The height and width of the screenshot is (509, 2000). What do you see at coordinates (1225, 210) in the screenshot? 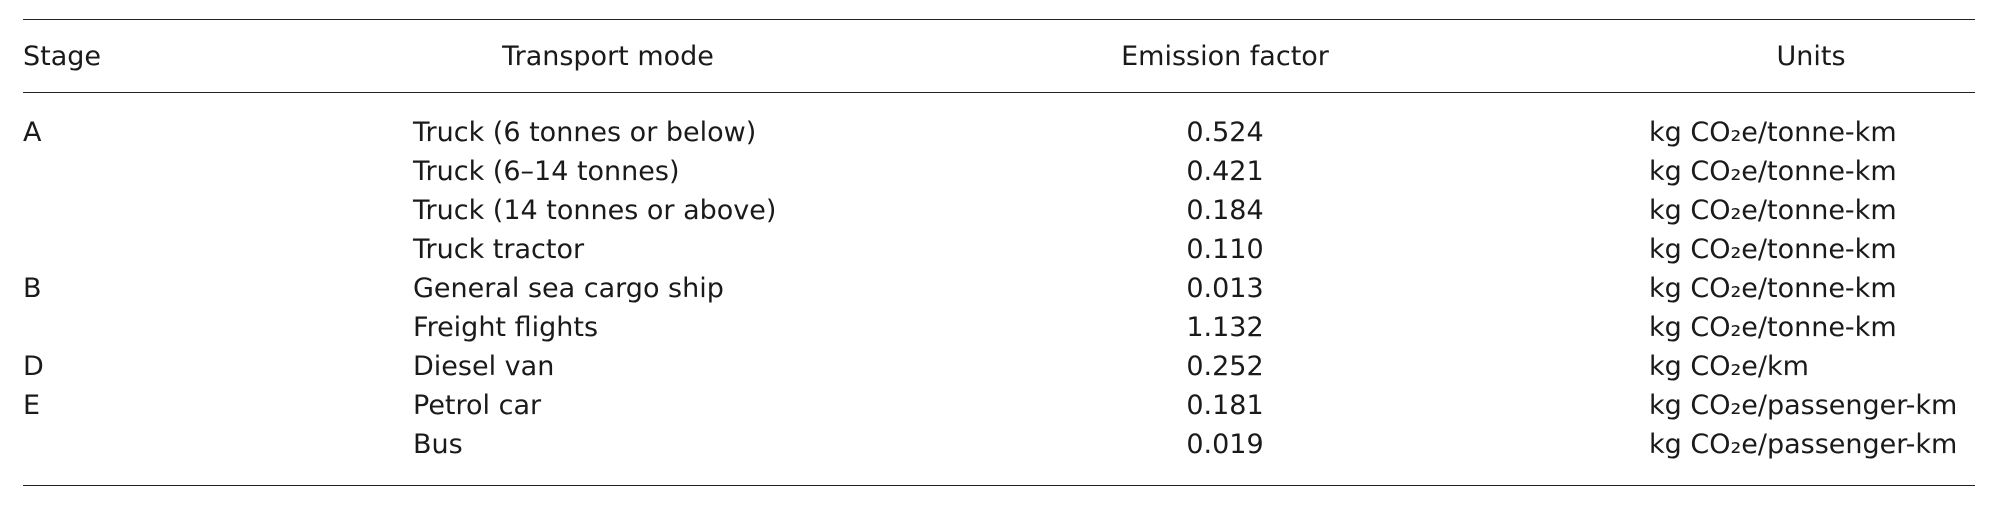
I see `factor-cell: 0.184` at bounding box center [1225, 210].